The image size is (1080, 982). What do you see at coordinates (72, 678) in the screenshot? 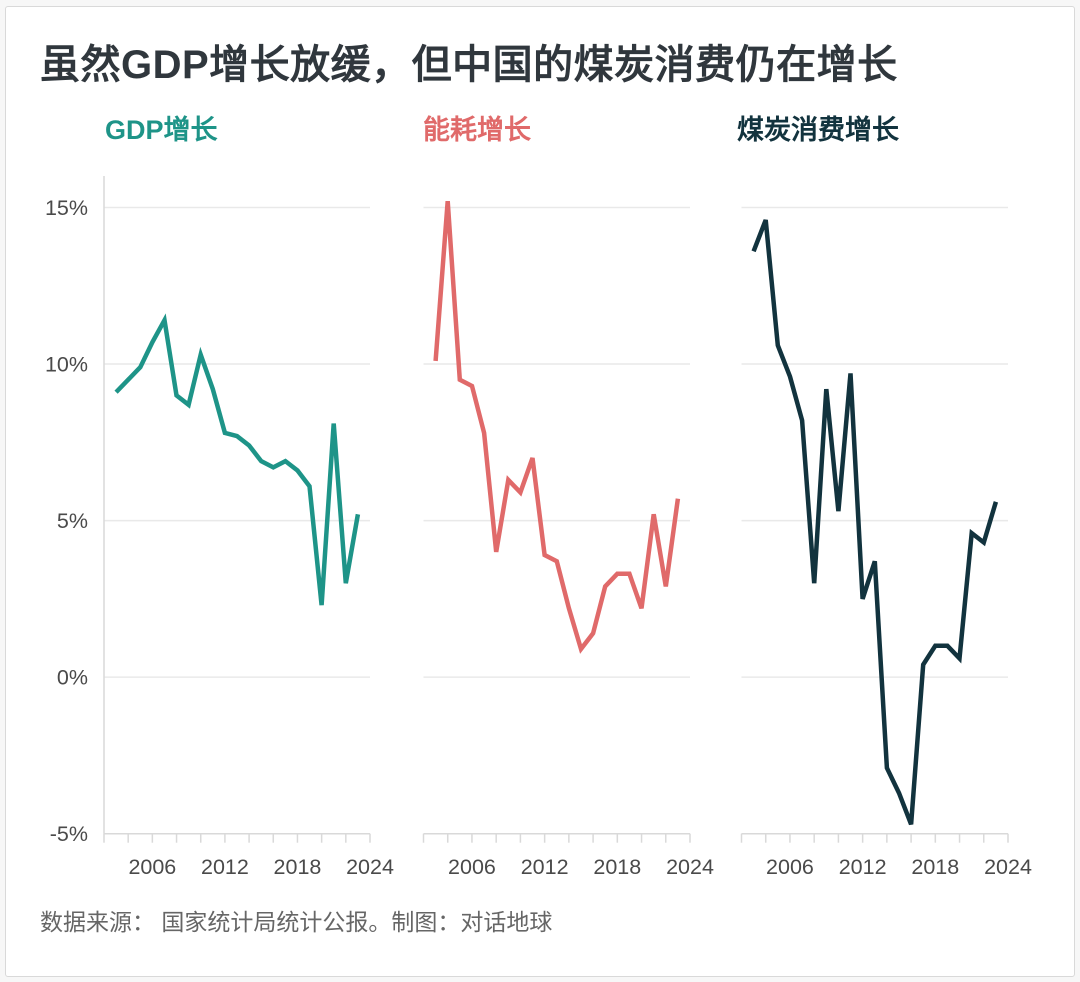
I see `y-axis-label: 0%` at bounding box center [72, 678].